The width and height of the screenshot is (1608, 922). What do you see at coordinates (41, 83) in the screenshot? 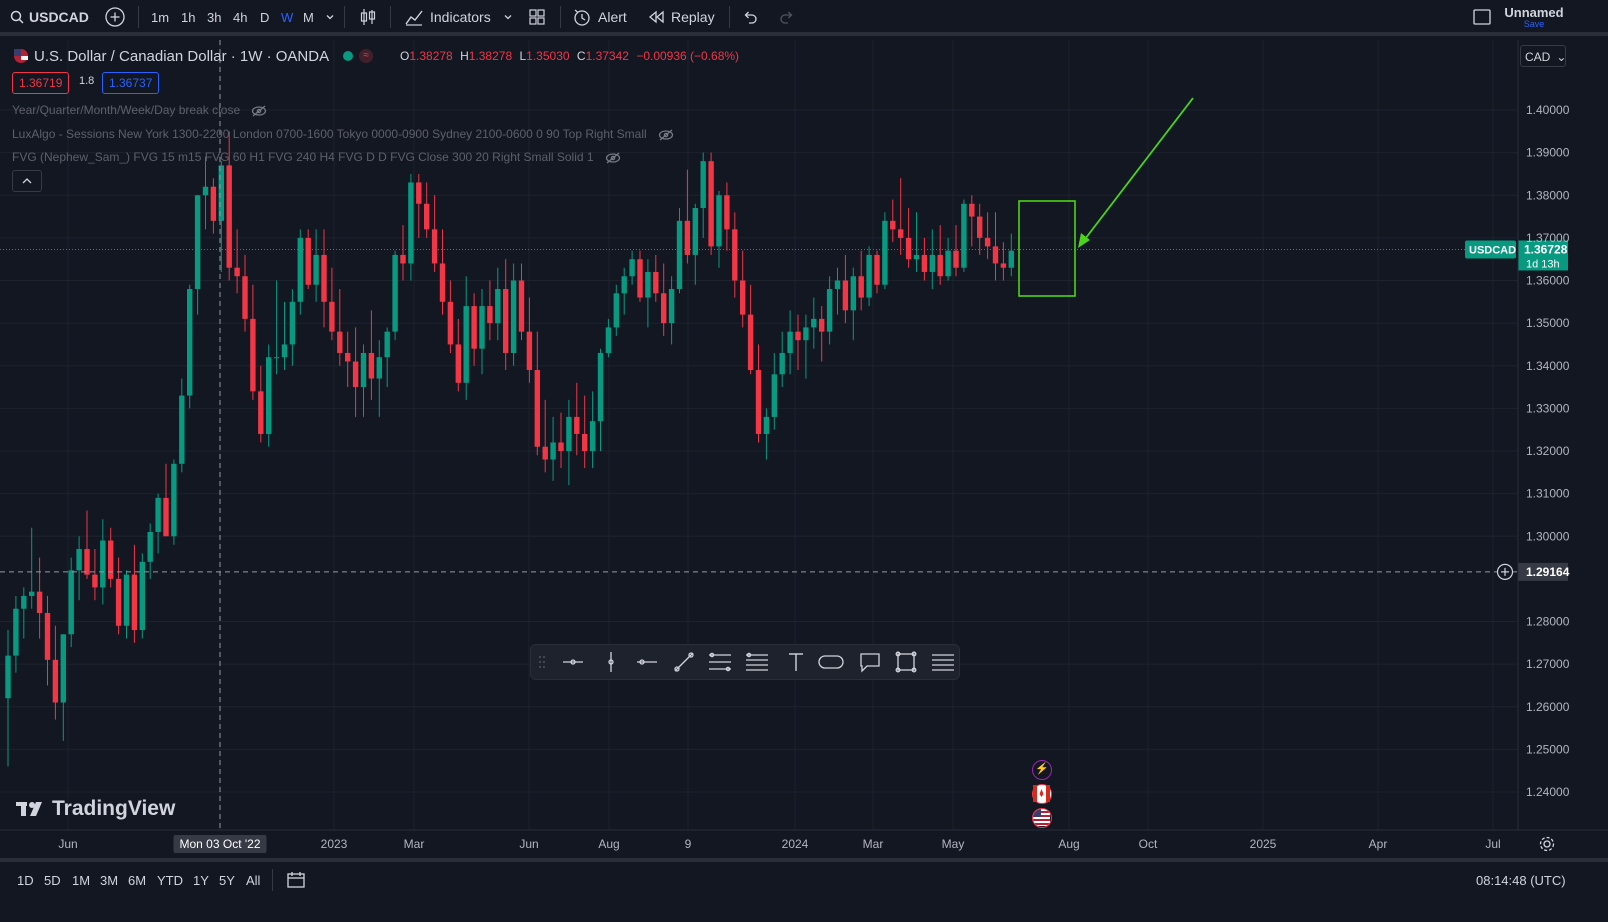
I see `sell-price-button: 1.36719` at bounding box center [41, 83].